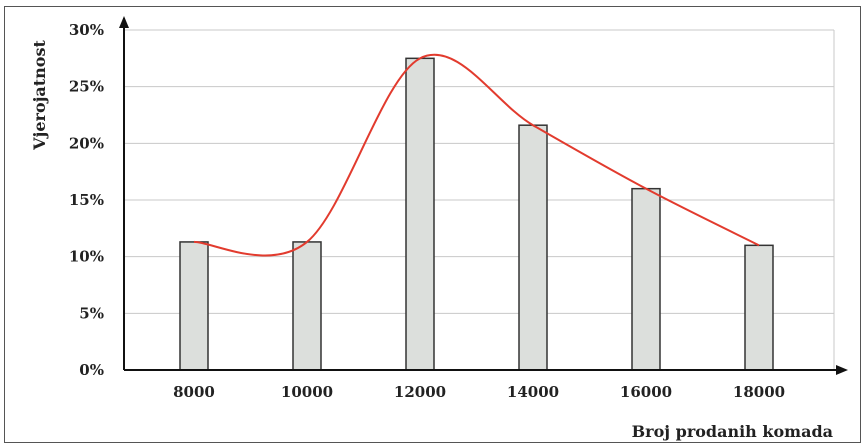 This screenshot has width=866, height=448. Describe the element at coordinates (646, 392) in the screenshot. I see `x-tick-label: 16000` at that location.